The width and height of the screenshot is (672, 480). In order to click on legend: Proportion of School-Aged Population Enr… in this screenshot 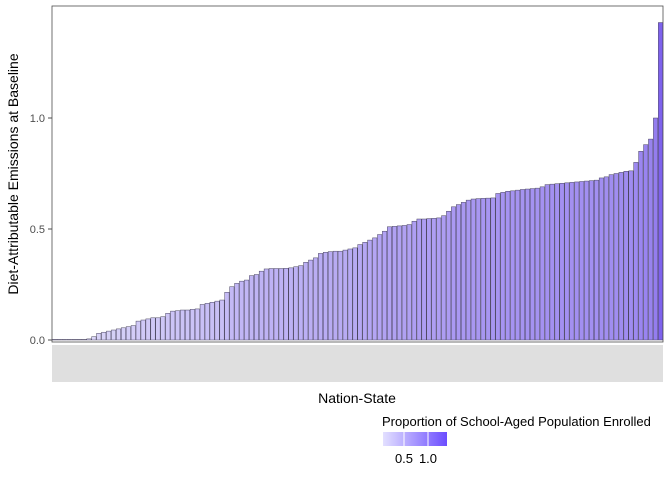, I will do `click(516, 440)`.